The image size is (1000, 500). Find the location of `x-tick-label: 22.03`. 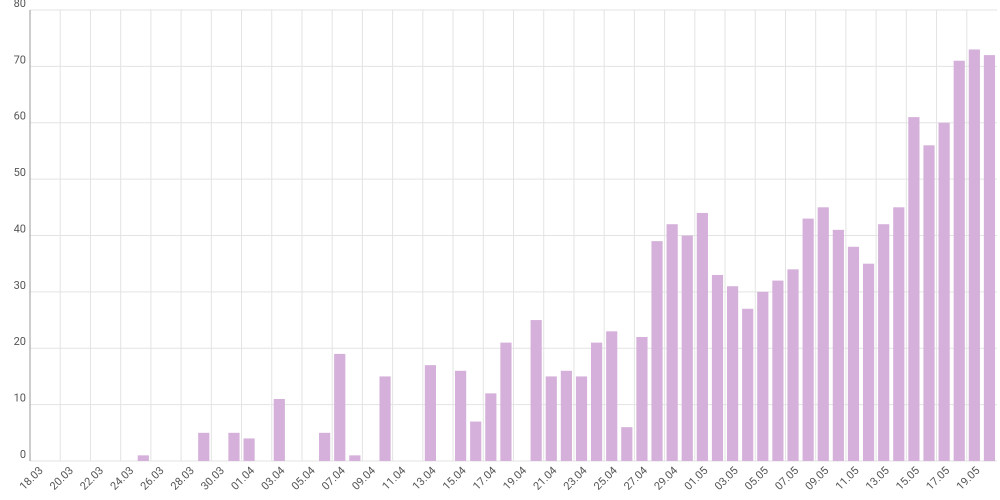

x-tick-label: 22.03 is located at coordinates (91, 478).